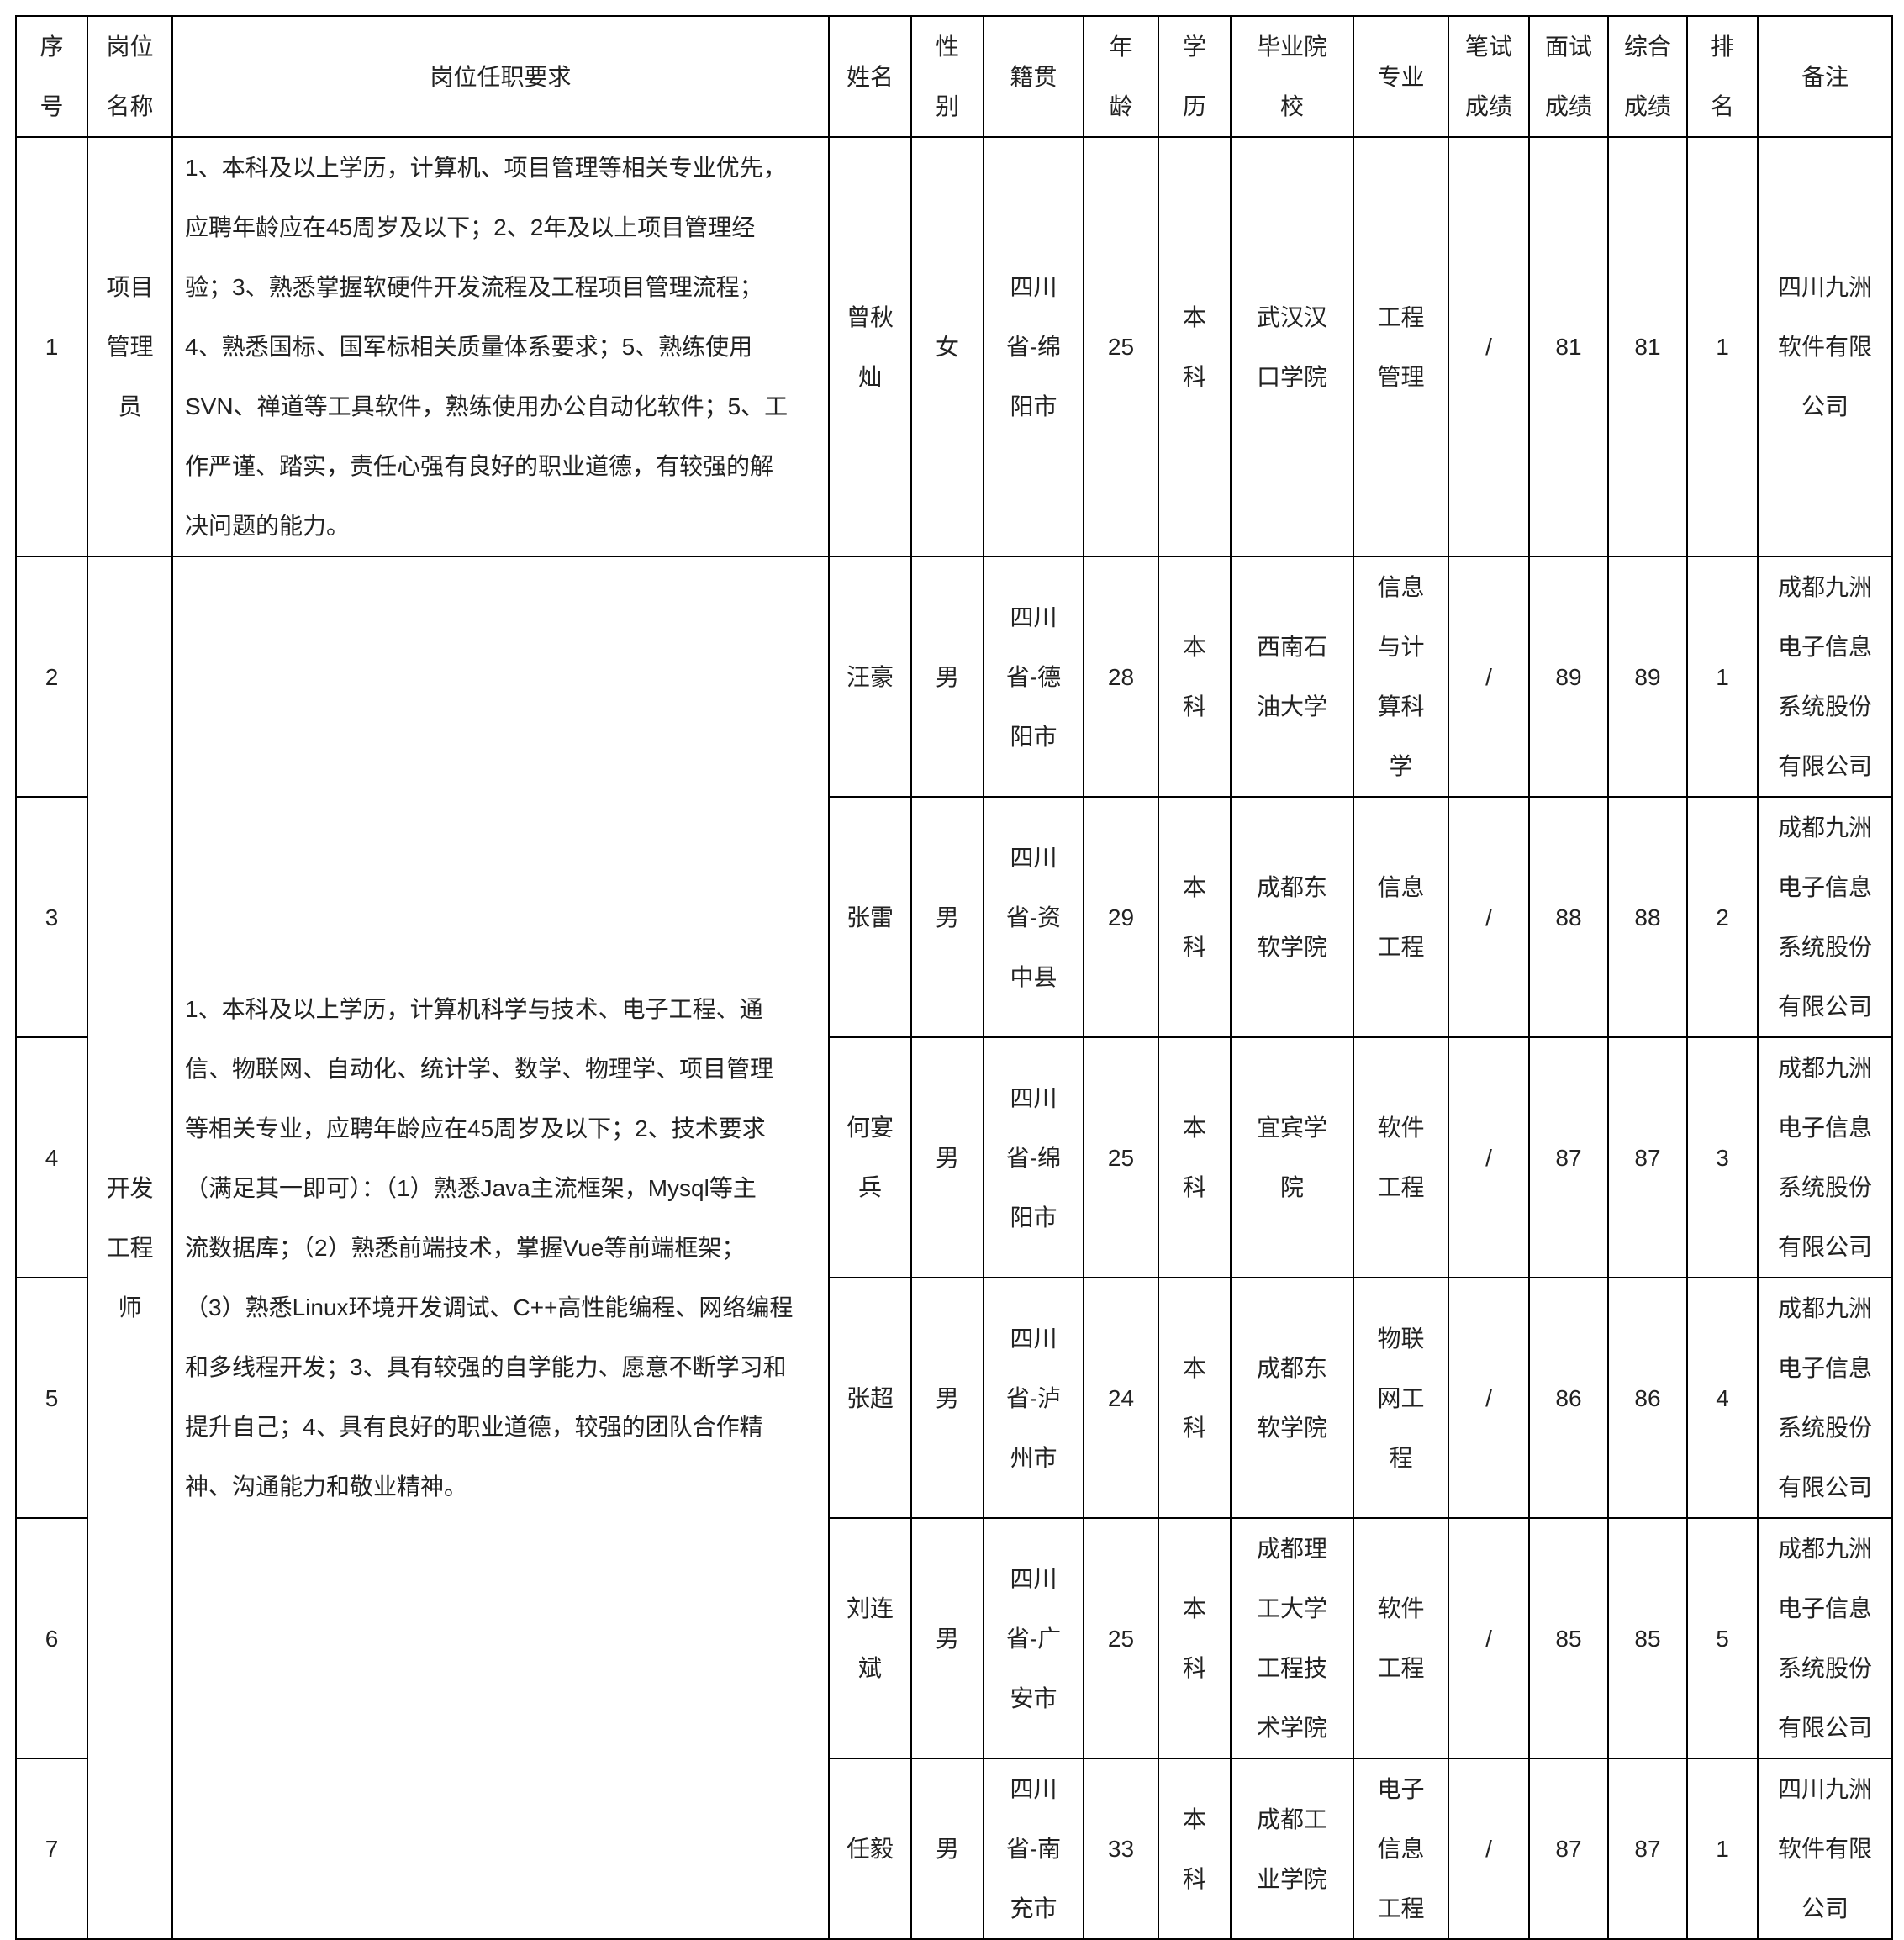 Image resolution: width=1904 pixels, height=1940 pixels. What do you see at coordinates (1033, 1849) in the screenshot?
I see `cell-origin: 四川 省-南 充市` at bounding box center [1033, 1849].